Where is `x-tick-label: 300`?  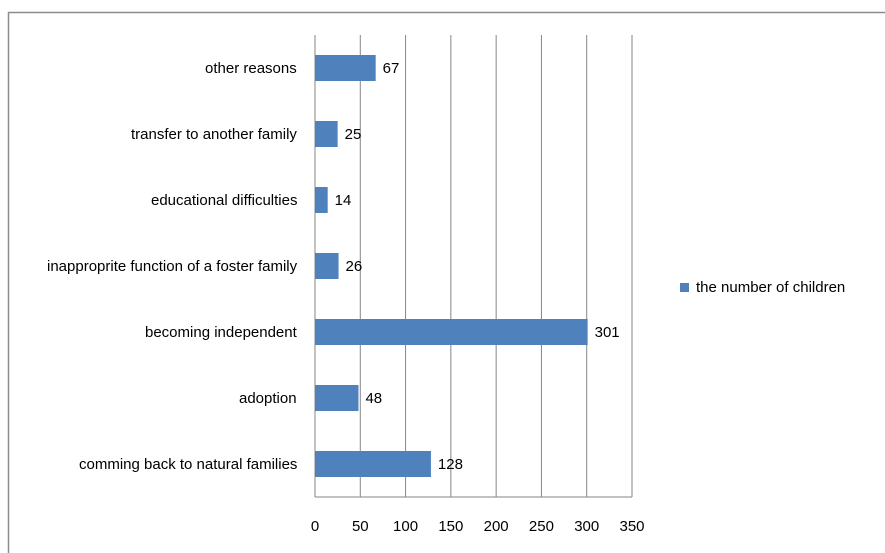 x-tick-label: 300 is located at coordinates (586, 526).